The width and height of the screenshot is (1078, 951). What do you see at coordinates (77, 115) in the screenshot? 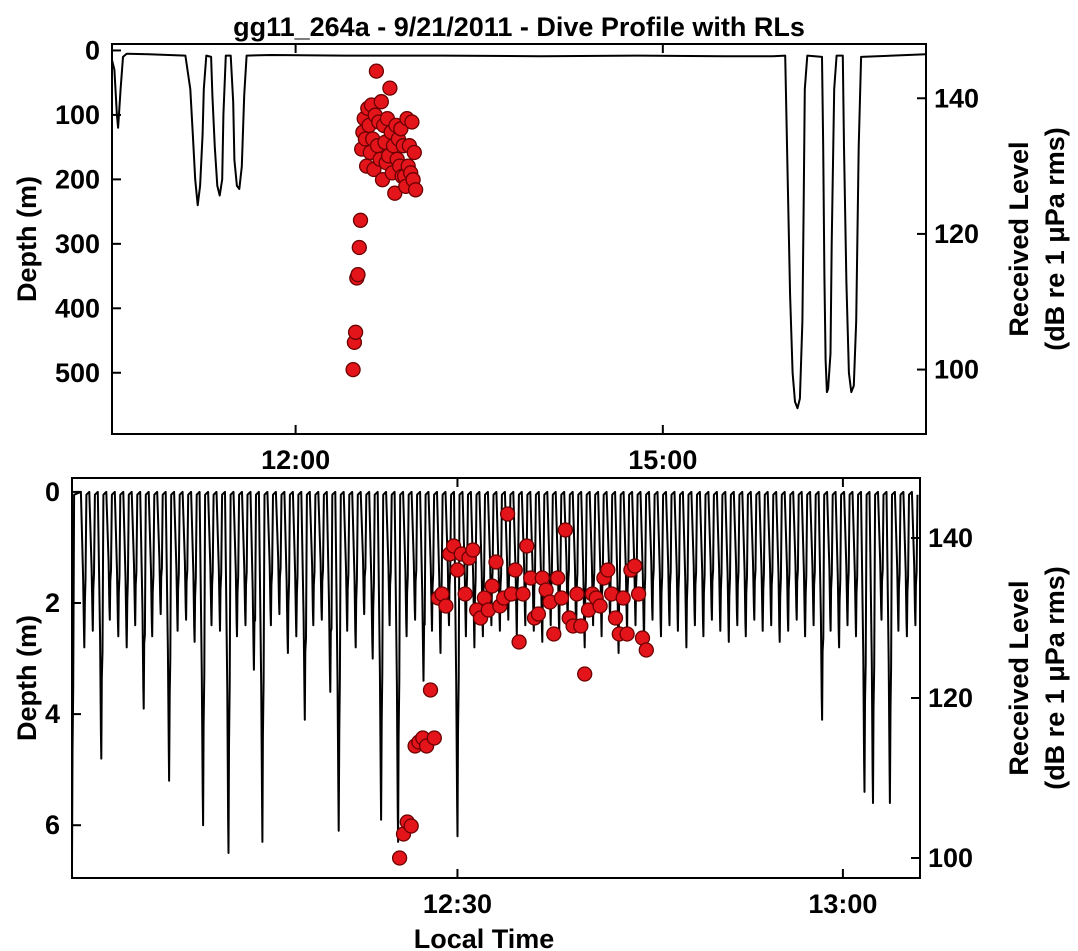
I see `top-y-tick-label: 100` at bounding box center [77, 115].